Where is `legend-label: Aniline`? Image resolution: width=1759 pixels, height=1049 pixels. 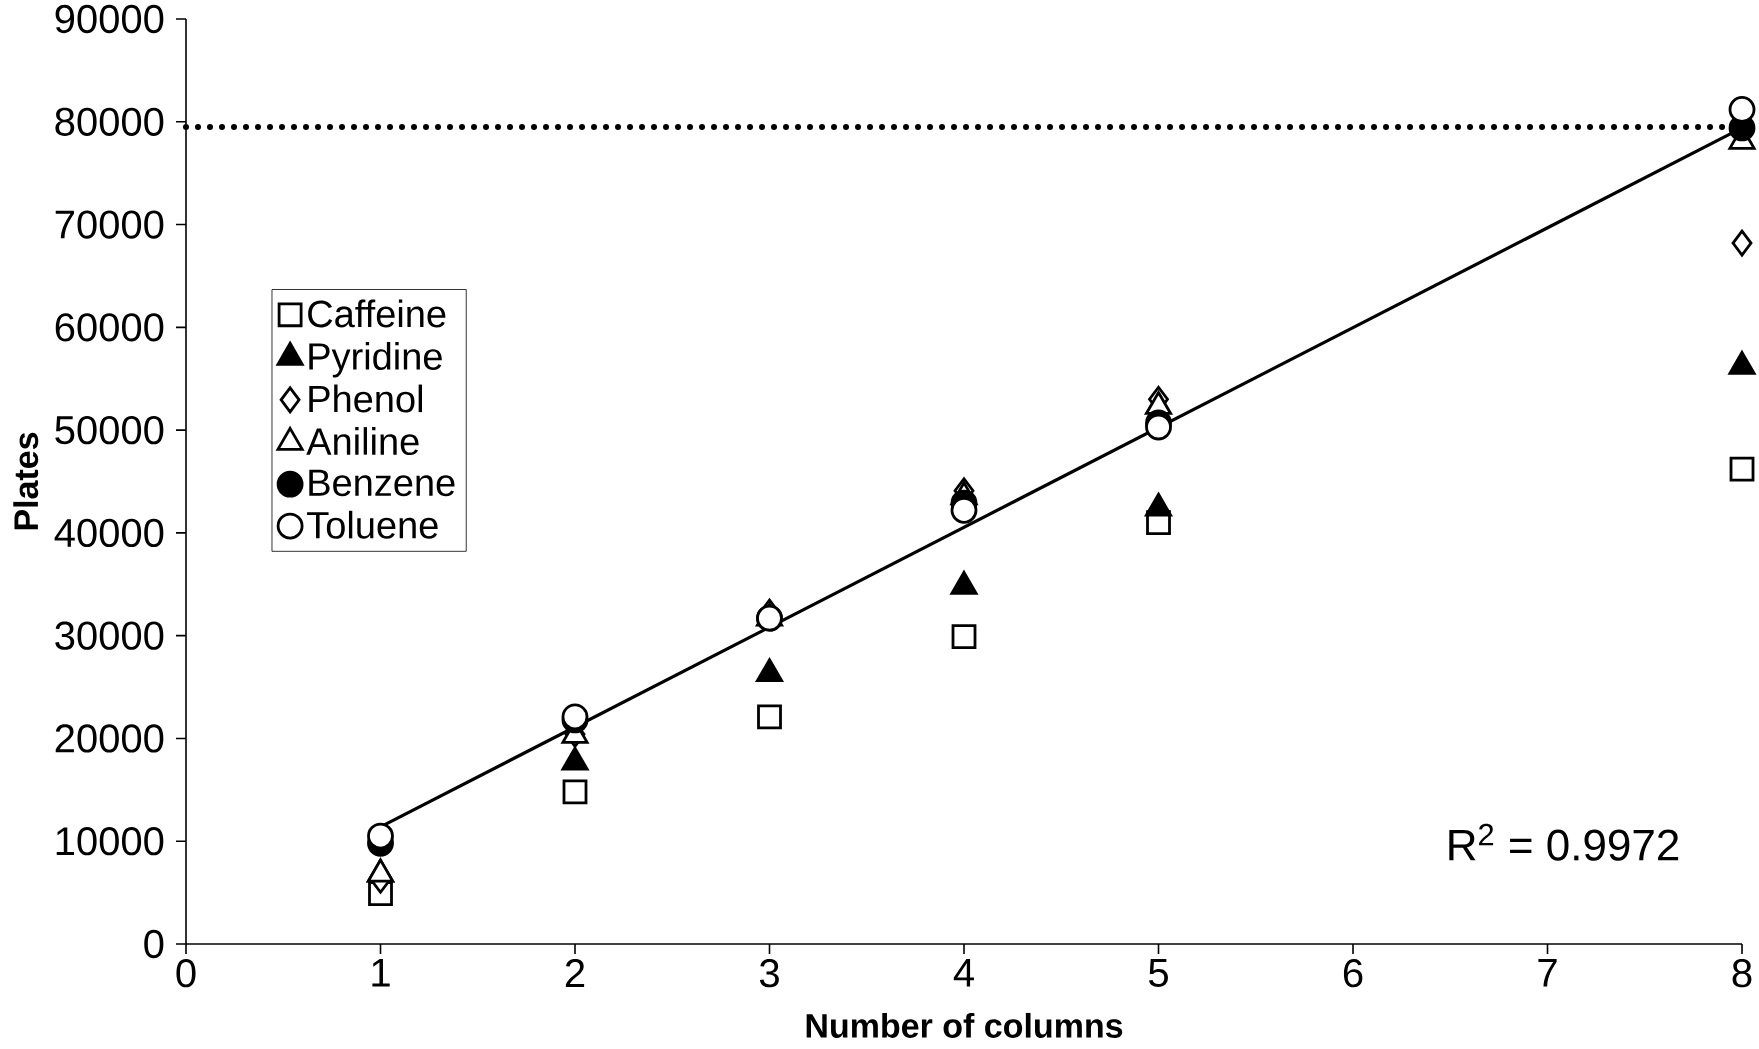 legend-label: Aniline is located at coordinates (362, 441).